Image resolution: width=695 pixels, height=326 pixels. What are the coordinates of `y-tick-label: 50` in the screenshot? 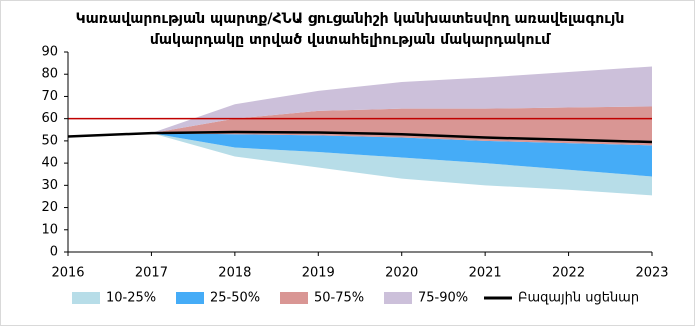 It's located at (49, 140).